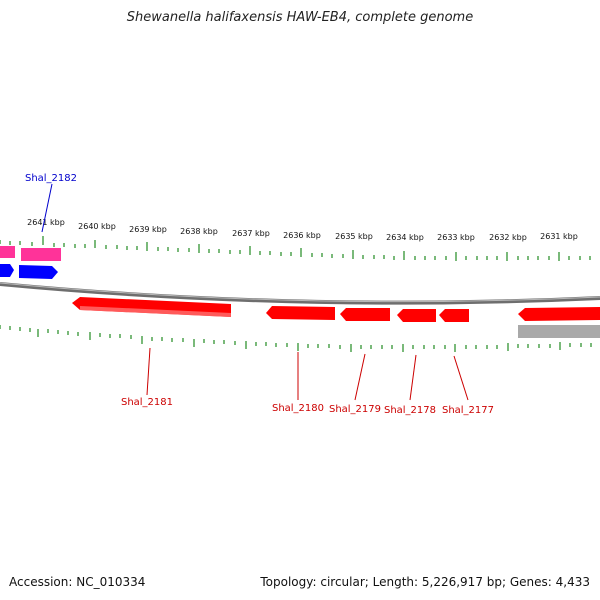  I want to click on gene-label: Shal_2182, so click(51, 178).